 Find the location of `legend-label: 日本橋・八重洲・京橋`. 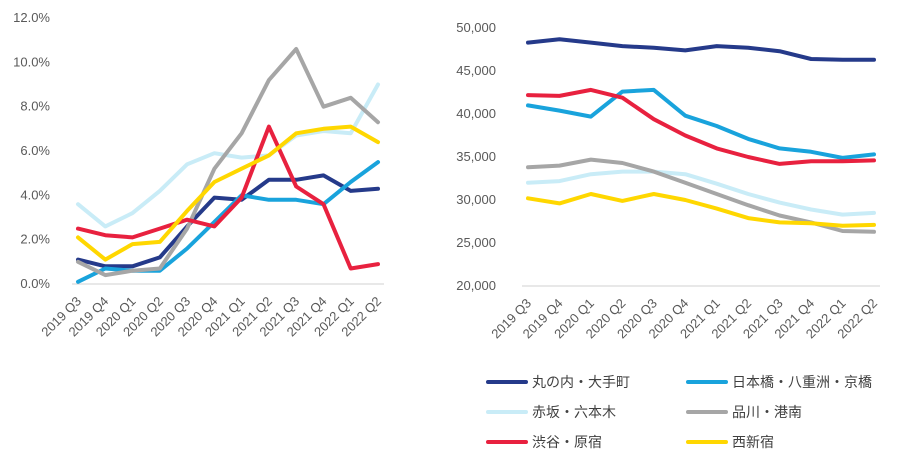

legend-label: 日本橋・八重洲・京橋 is located at coordinates (802, 383).